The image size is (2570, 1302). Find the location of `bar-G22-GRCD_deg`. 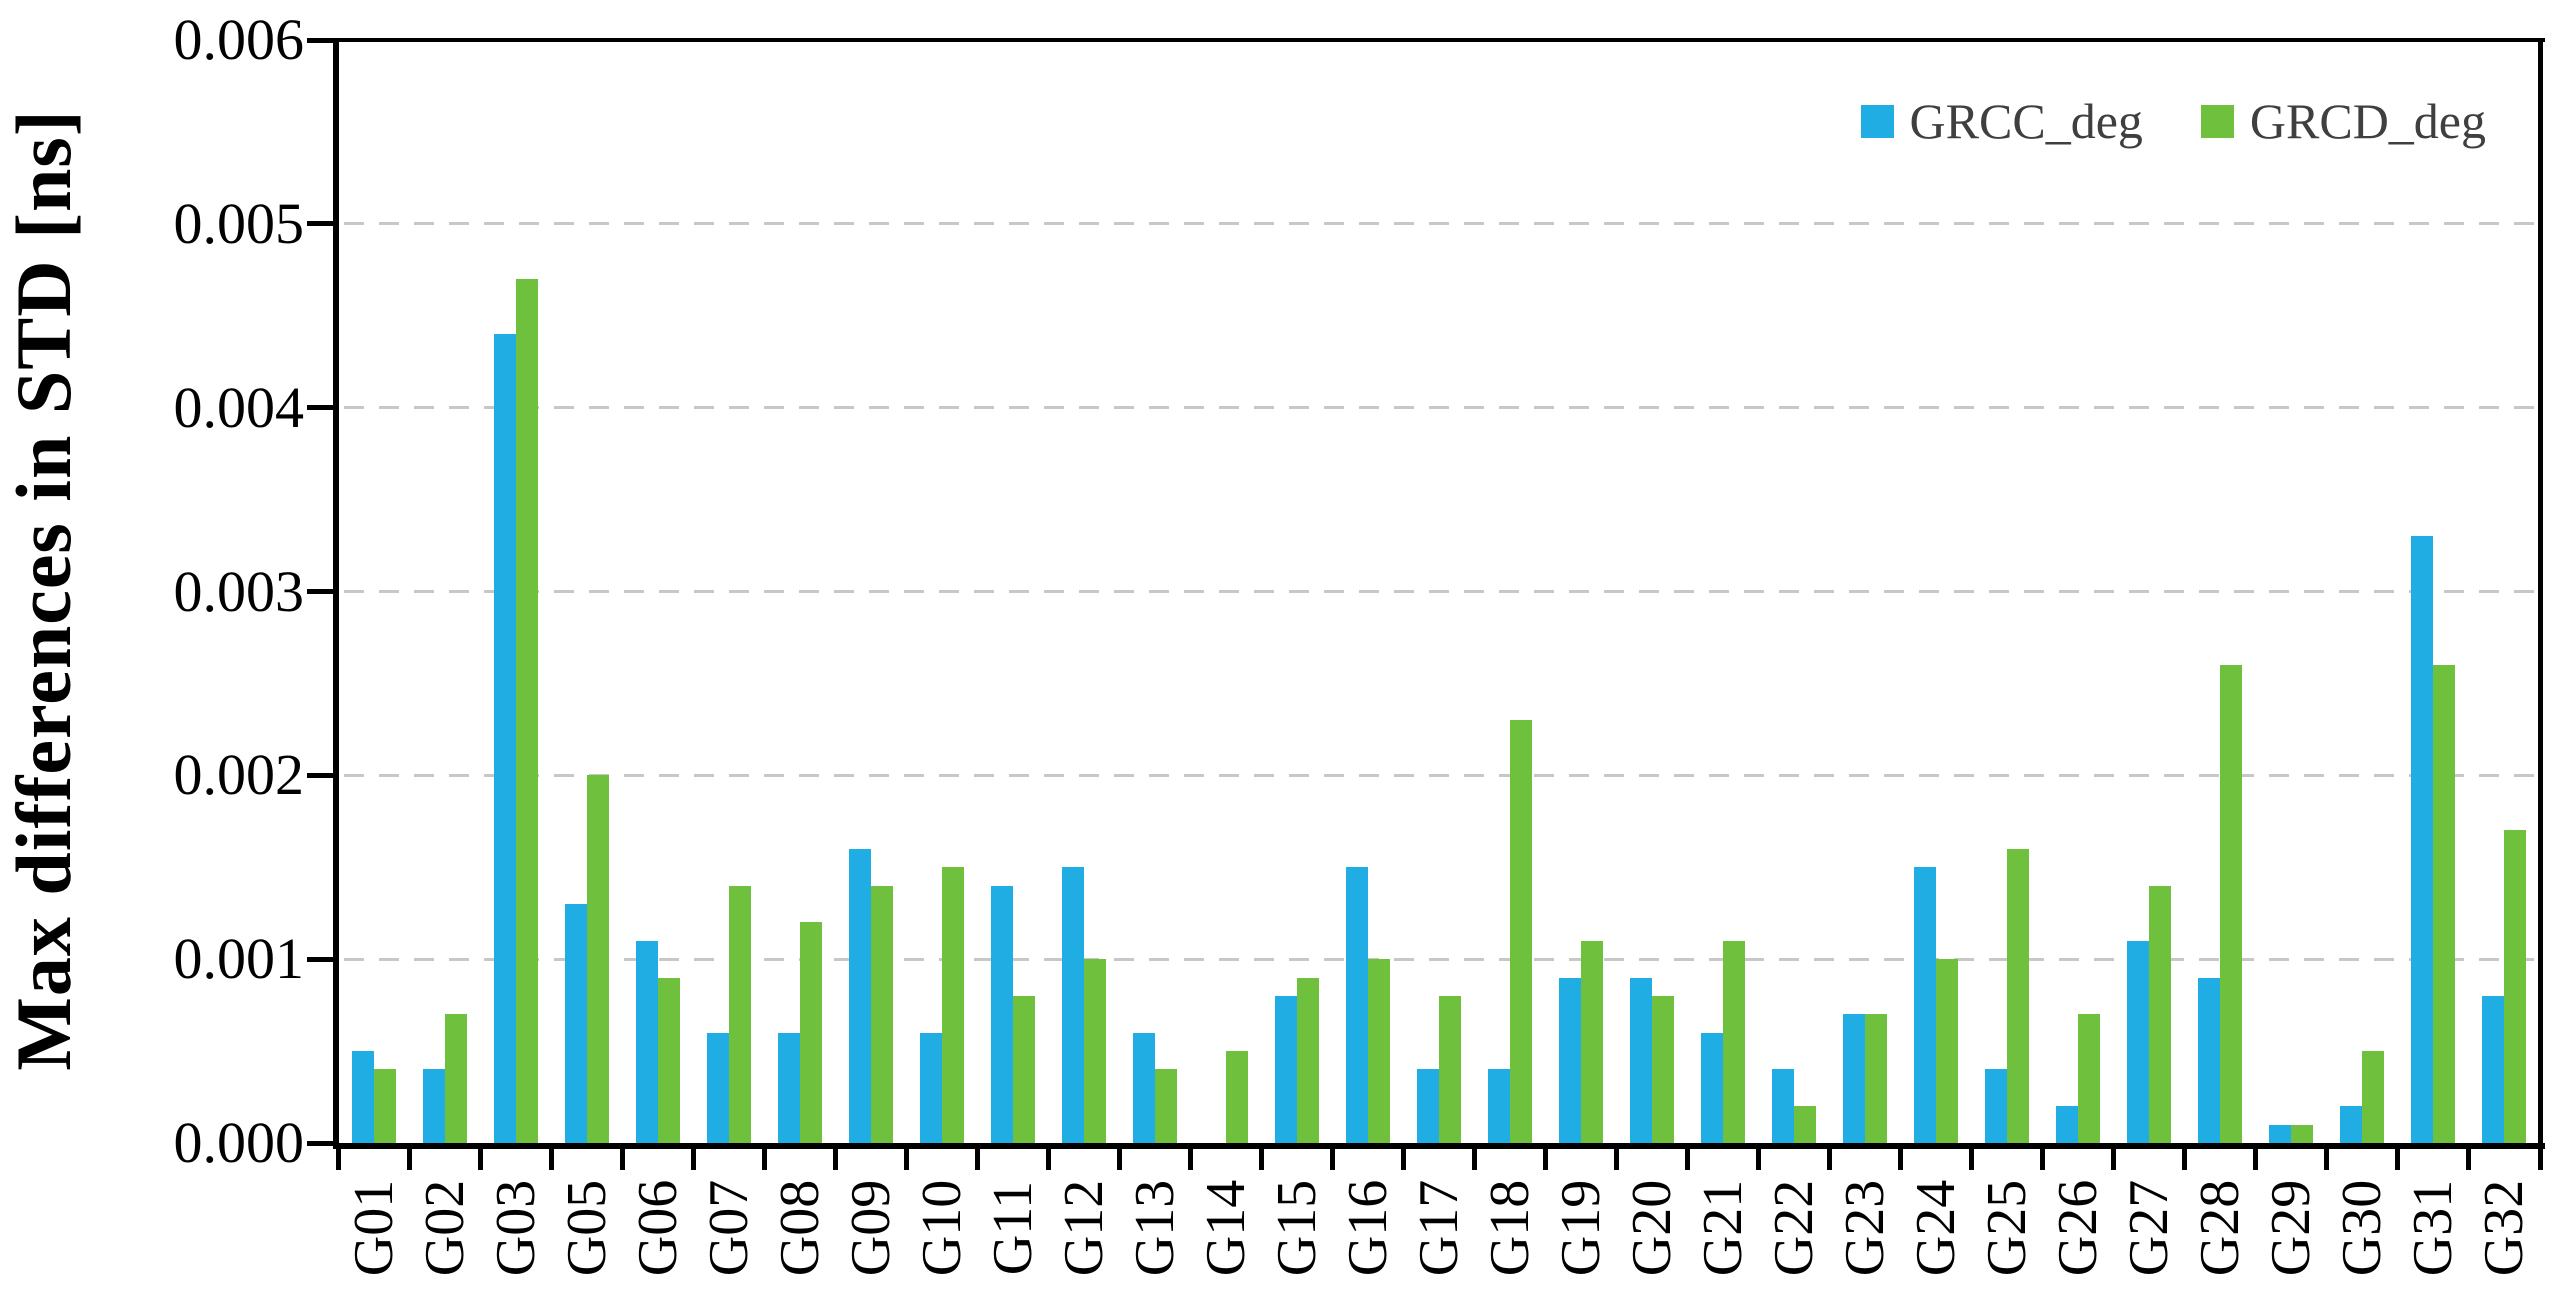

bar-G22-GRCD_deg is located at coordinates (1805, 1124).